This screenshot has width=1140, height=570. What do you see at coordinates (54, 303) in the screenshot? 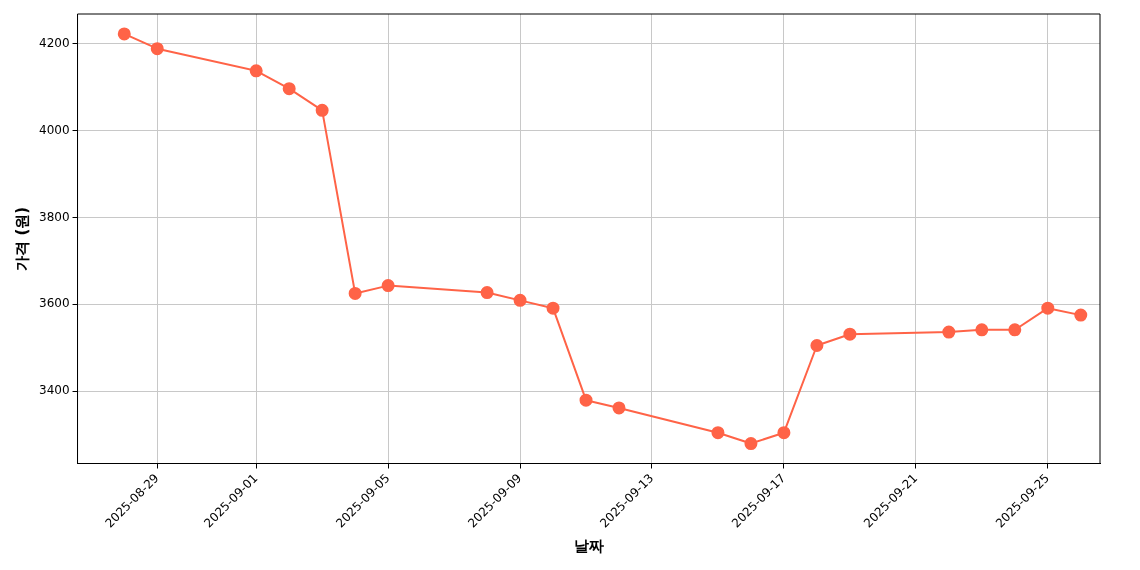
I see `y-tick-label: 3600` at bounding box center [54, 303].